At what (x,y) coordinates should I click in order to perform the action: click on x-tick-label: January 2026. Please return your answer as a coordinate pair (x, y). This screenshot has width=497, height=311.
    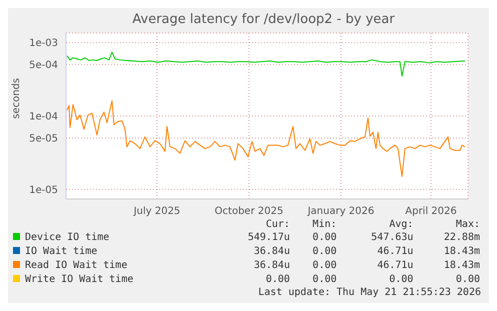
    Looking at the image, I should click on (340, 212).